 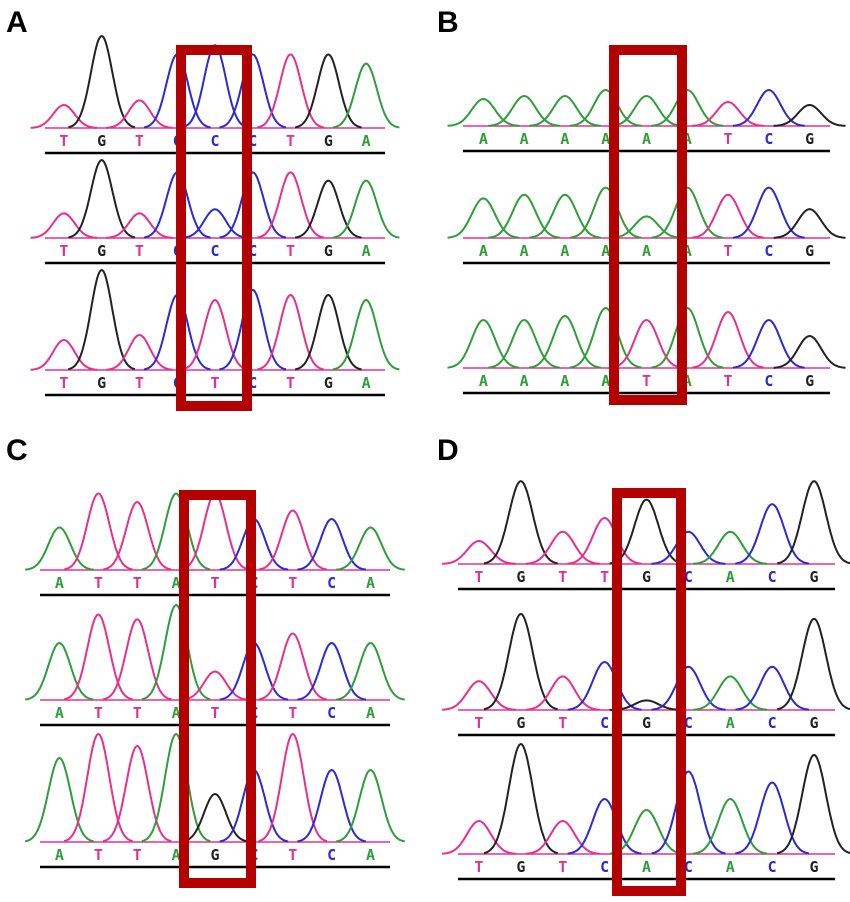 What do you see at coordinates (17, 450) in the screenshot?
I see `panel-label-c: C` at bounding box center [17, 450].